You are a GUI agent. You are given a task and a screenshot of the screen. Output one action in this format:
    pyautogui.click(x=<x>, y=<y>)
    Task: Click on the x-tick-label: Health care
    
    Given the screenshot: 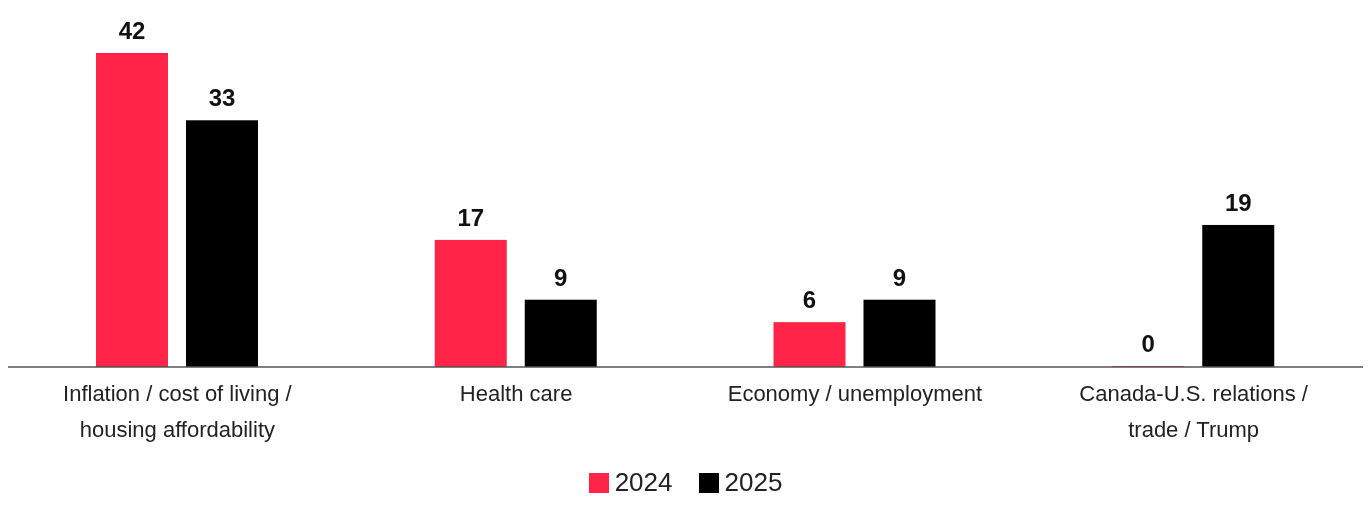 What is the action you would take?
    pyautogui.click(x=516, y=393)
    